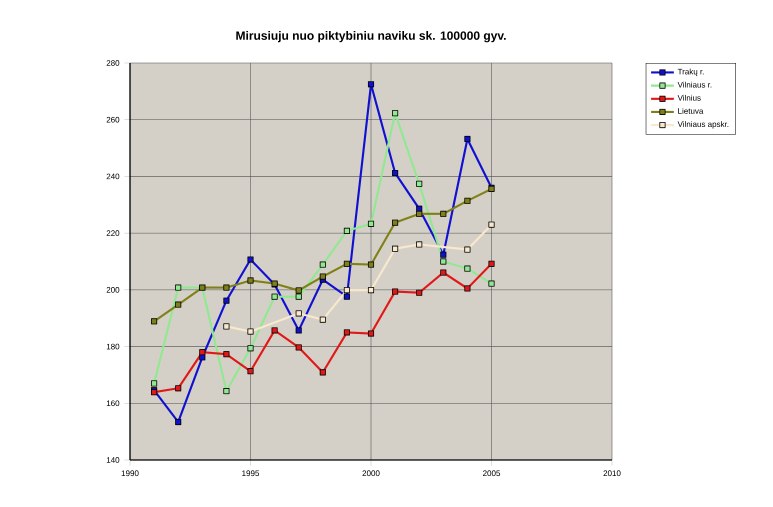 This screenshot has height=507, width=773. I want to click on x-tick-label: 2005, so click(491, 473).